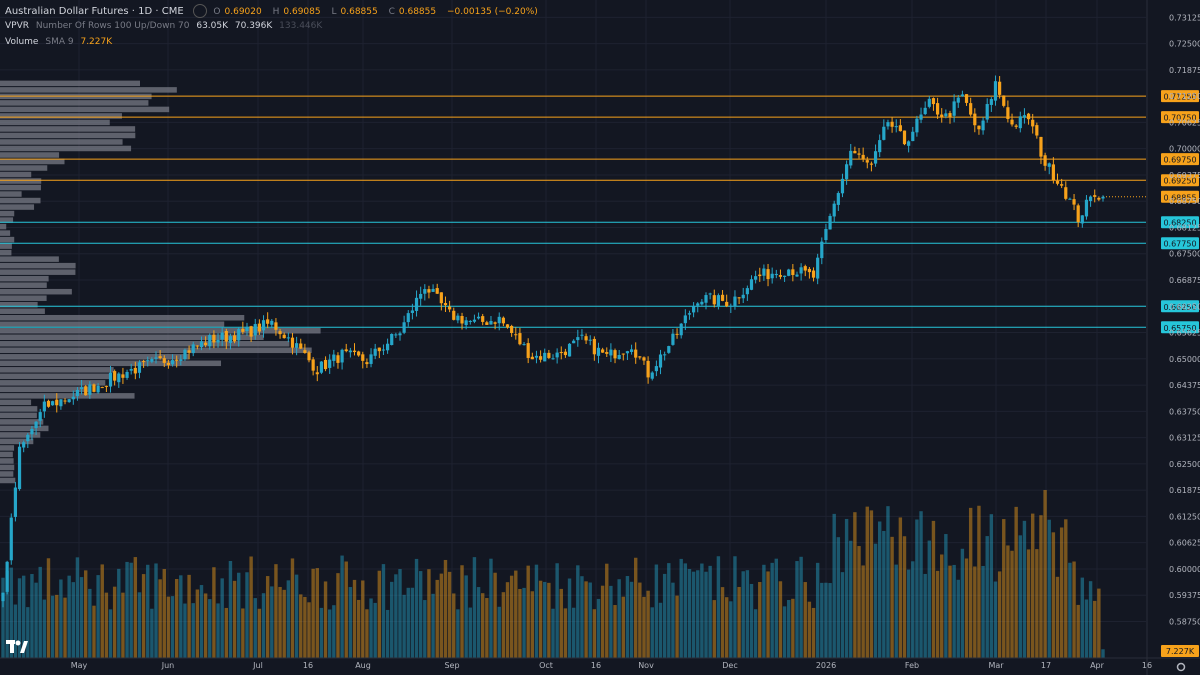 The width and height of the screenshot is (1200, 675). Describe the element at coordinates (363, 665) in the screenshot. I see `time-axis-label: Aug` at that location.